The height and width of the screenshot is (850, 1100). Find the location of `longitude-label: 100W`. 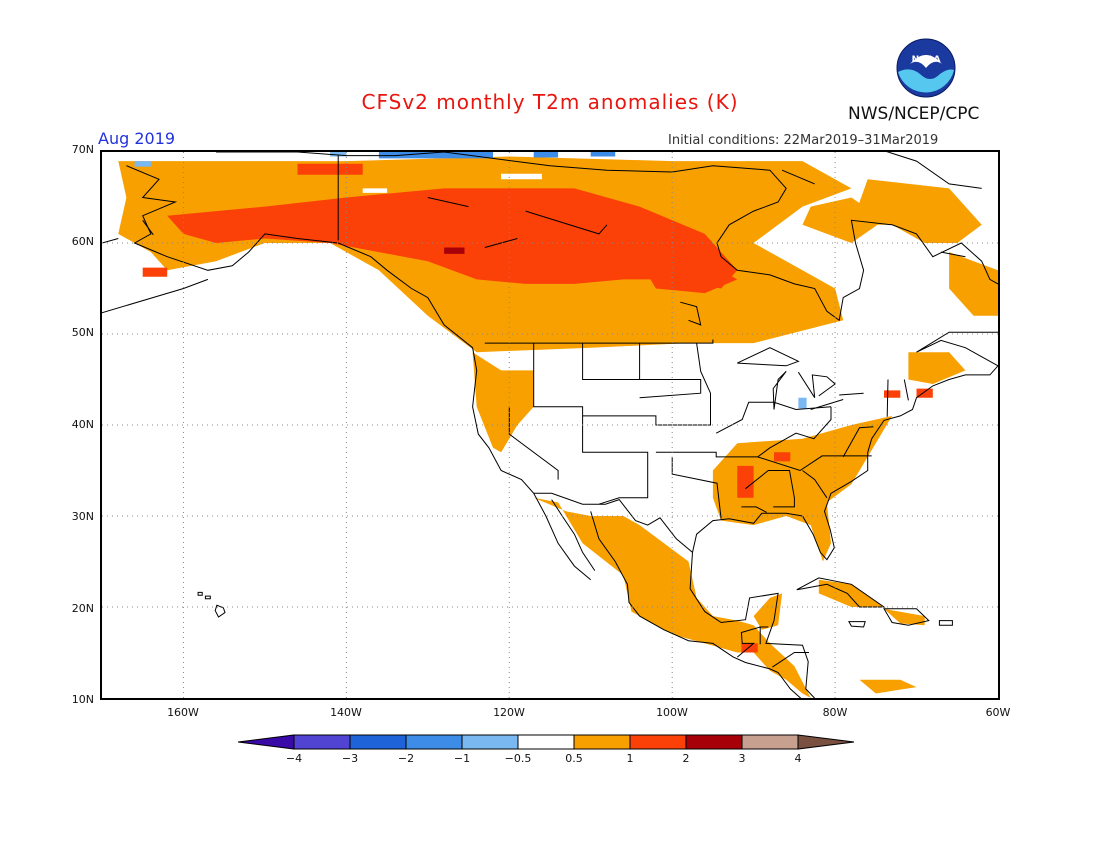

longitude-label: 100W is located at coordinates (672, 712).